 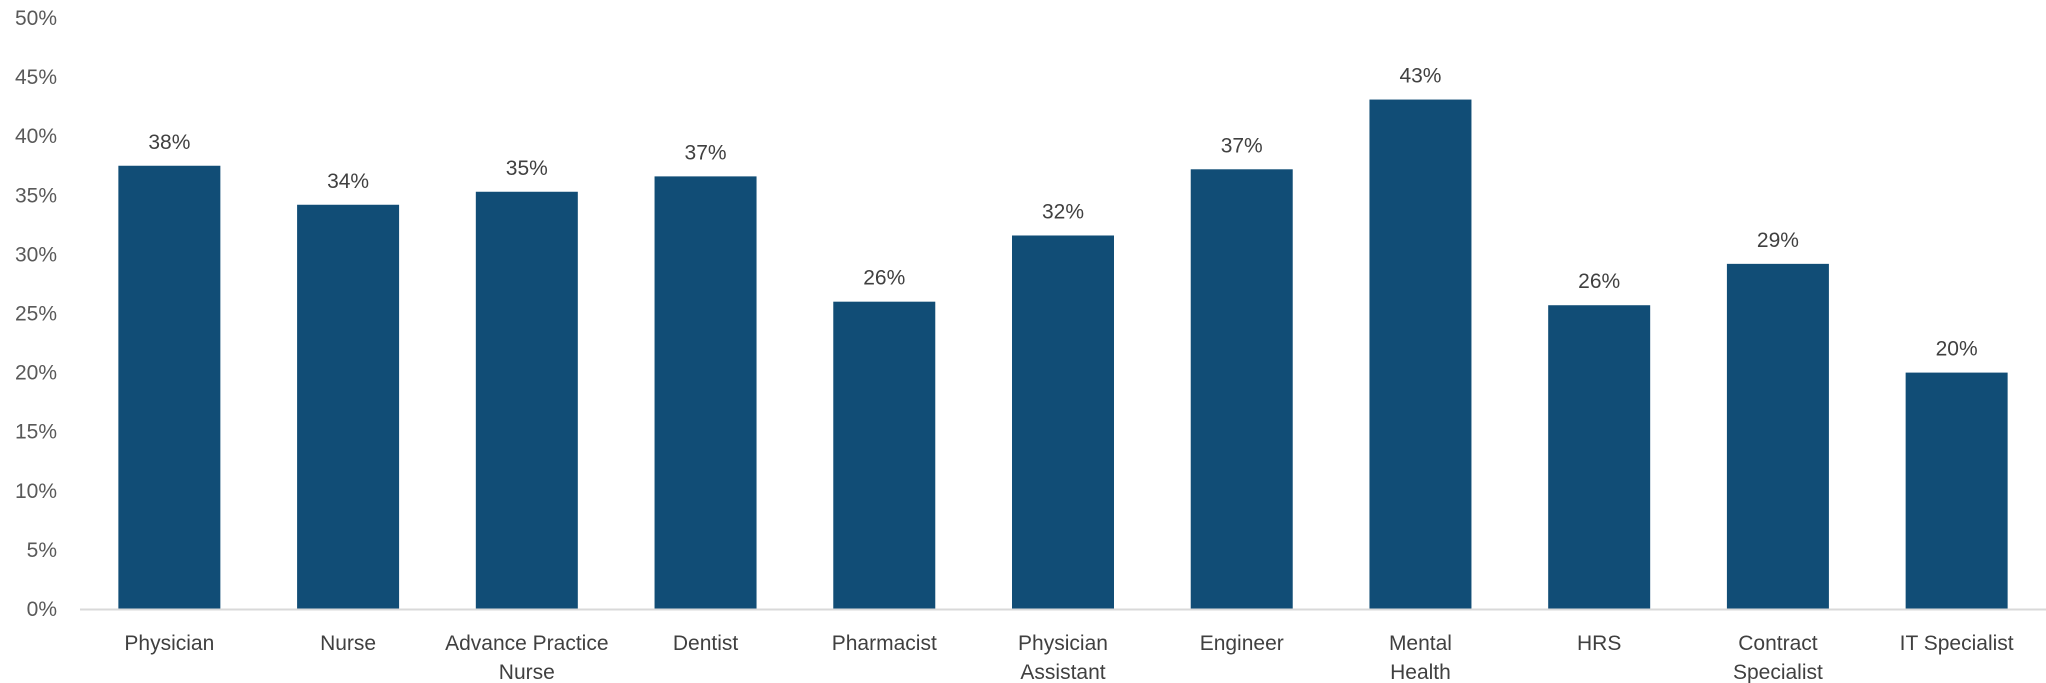 I want to click on data-label: 34%, so click(x=348, y=181).